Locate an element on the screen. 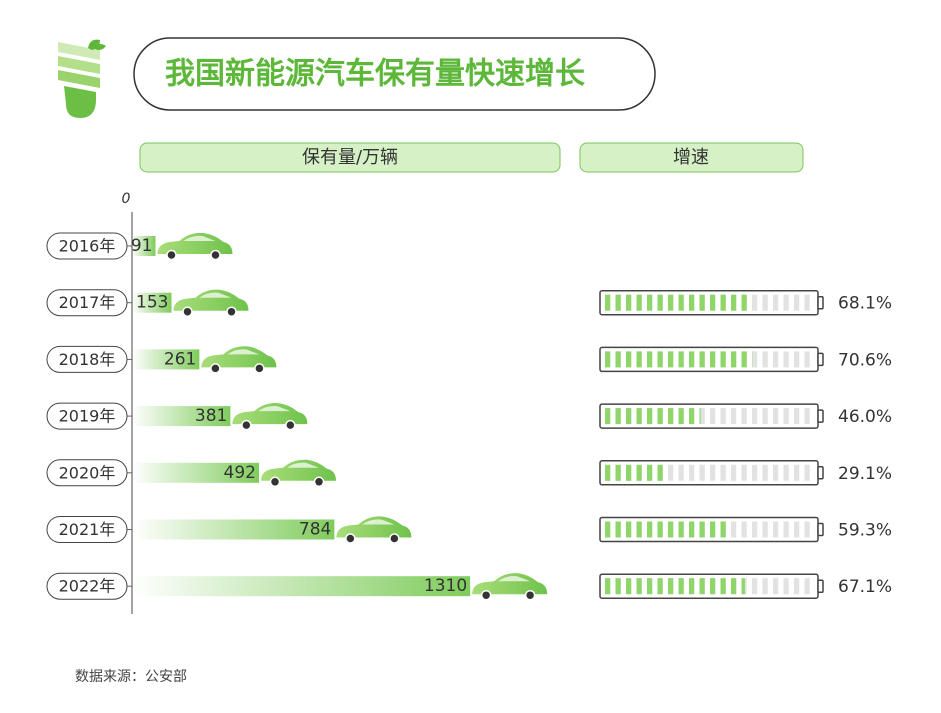 This screenshot has height=713, width=941. category-label: 2019年 is located at coordinates (87, 416).